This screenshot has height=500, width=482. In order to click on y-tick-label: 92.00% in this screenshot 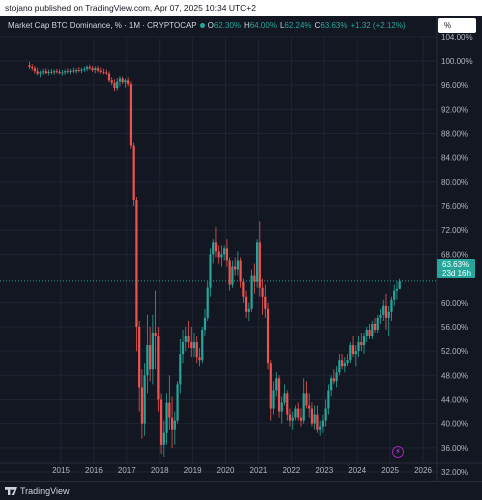, I will do `click(454, 109)`.